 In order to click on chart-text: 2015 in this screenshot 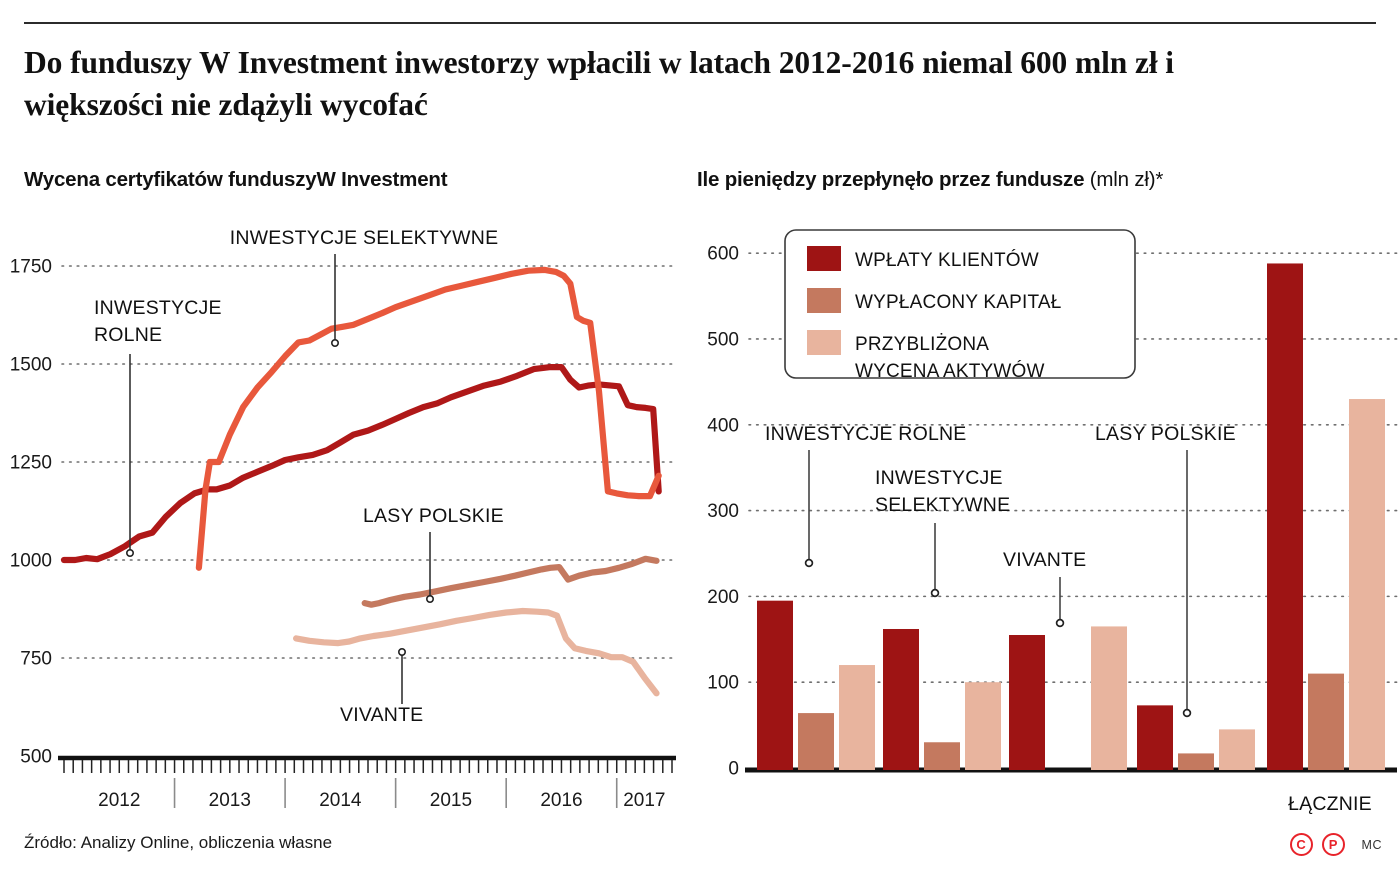, I will do `click(451, 800)`.